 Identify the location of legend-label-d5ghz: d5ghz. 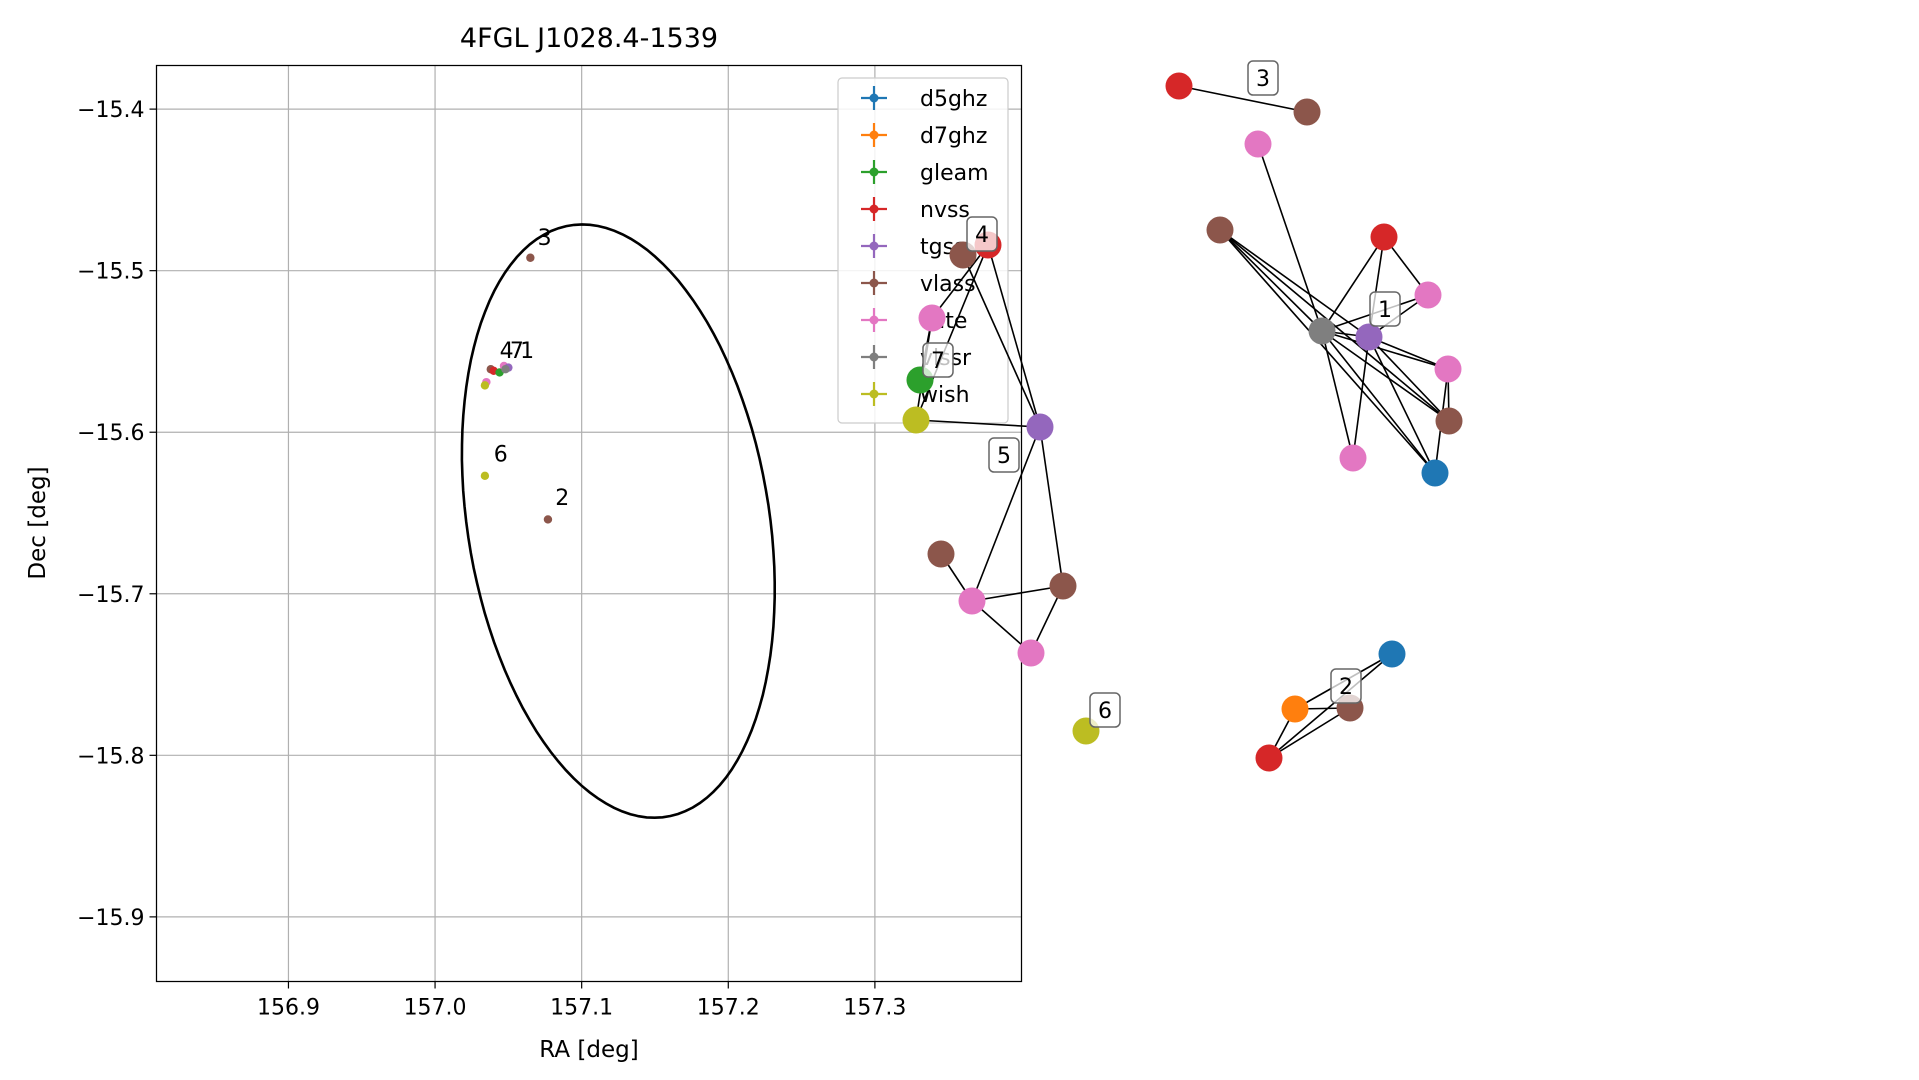
(953, 99).